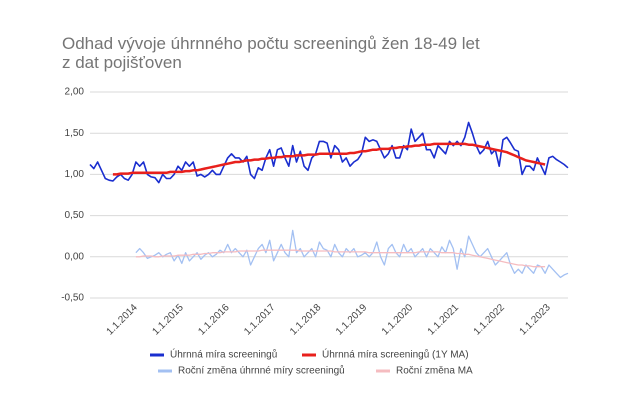 The image size is (638, 400). What do you see at coordinates (75, 215) in the screenshot?
I see `y-tick-label: 0,50` at bounding box center [75, 215].